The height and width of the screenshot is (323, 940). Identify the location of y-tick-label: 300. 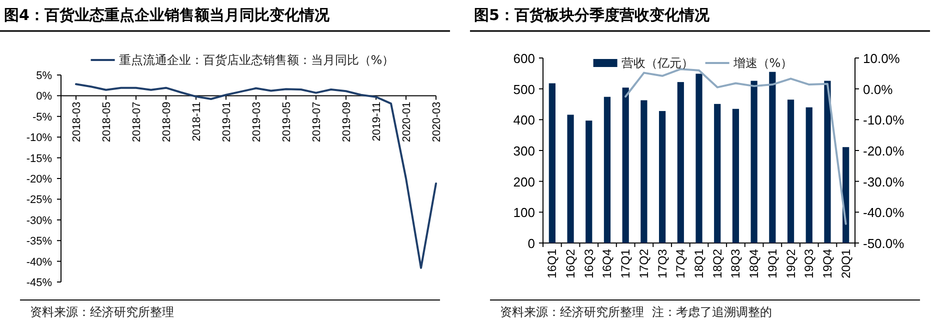
(524, 151).